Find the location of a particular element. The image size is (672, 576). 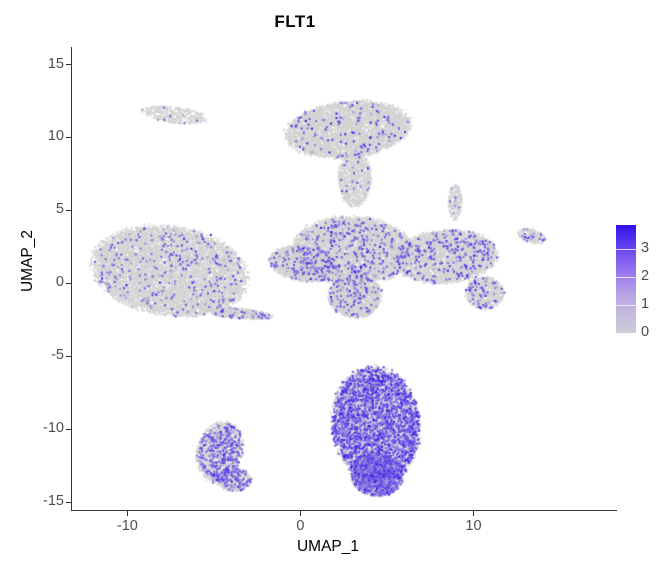

colorbar-tick-label: 3 is located at coordinates (645, 247).